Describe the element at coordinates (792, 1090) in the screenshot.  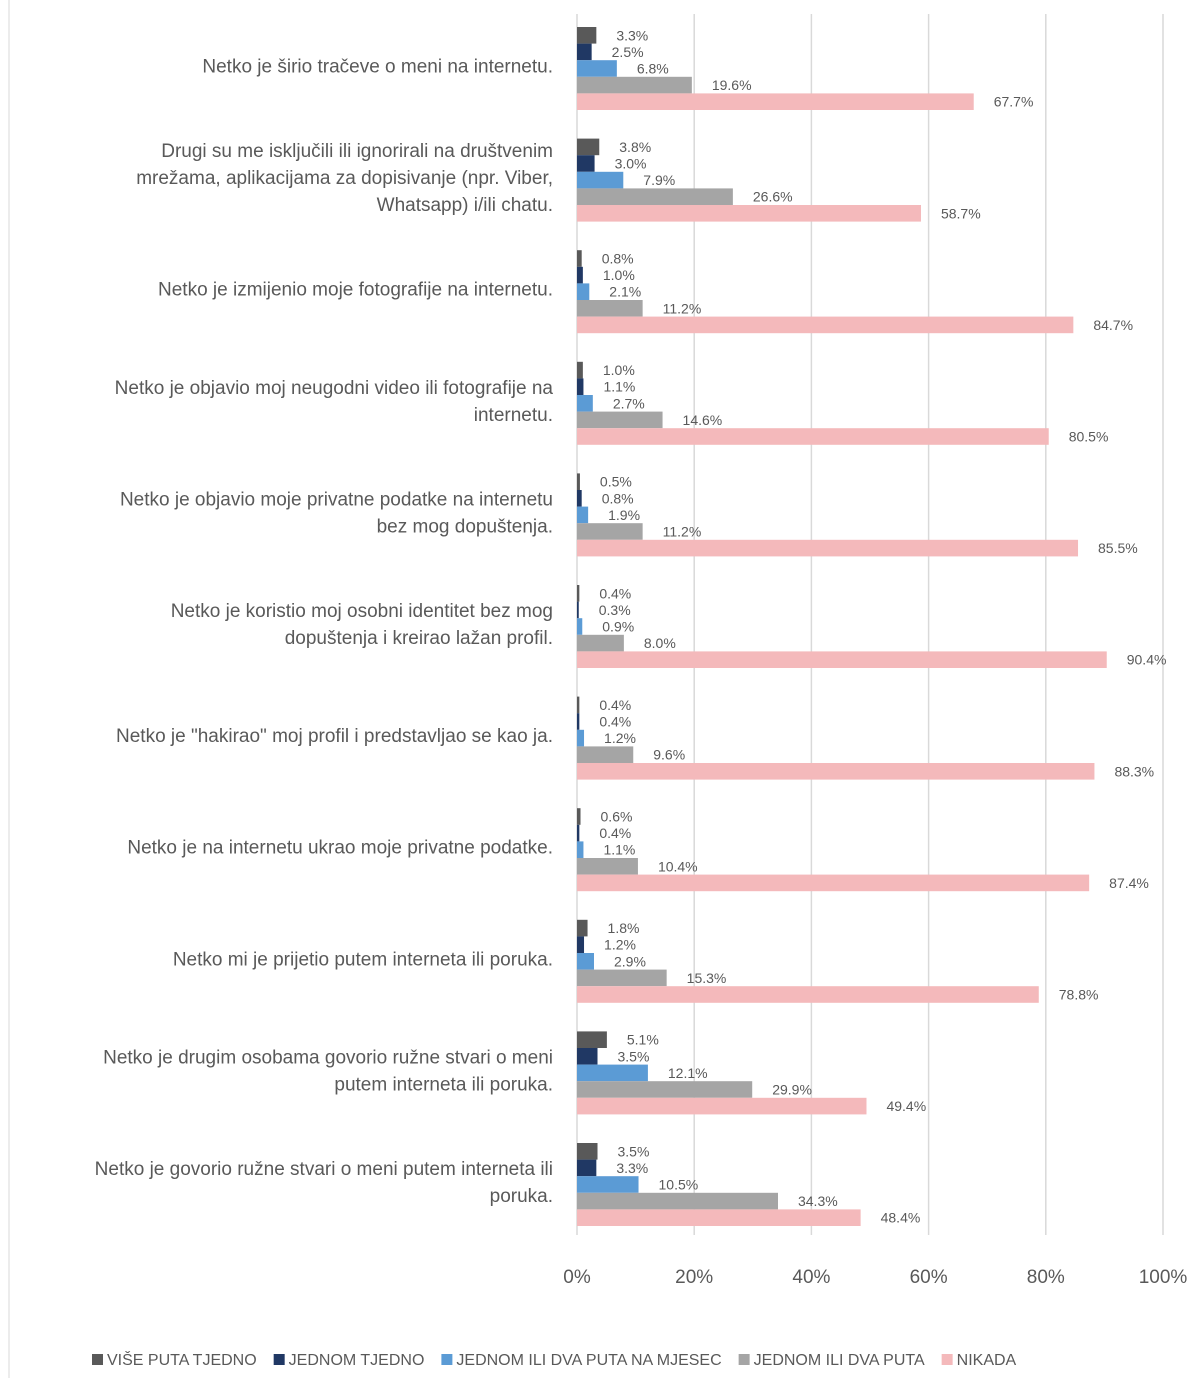
I see `data-label: 29.9%` at that location.